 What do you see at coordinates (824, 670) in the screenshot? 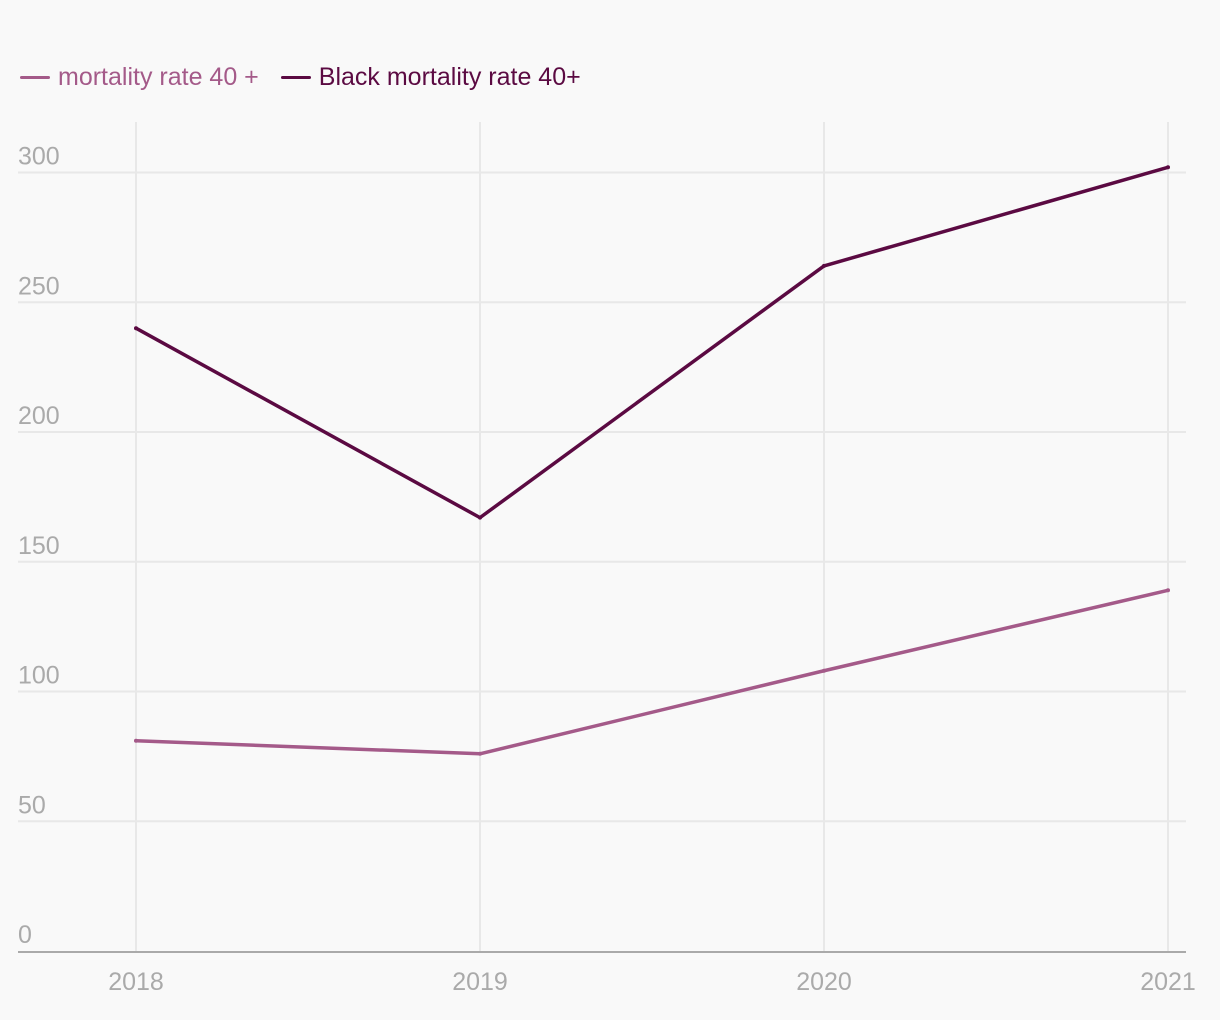
I see `data-point-s0-2020` at bounding box center [824, 670].